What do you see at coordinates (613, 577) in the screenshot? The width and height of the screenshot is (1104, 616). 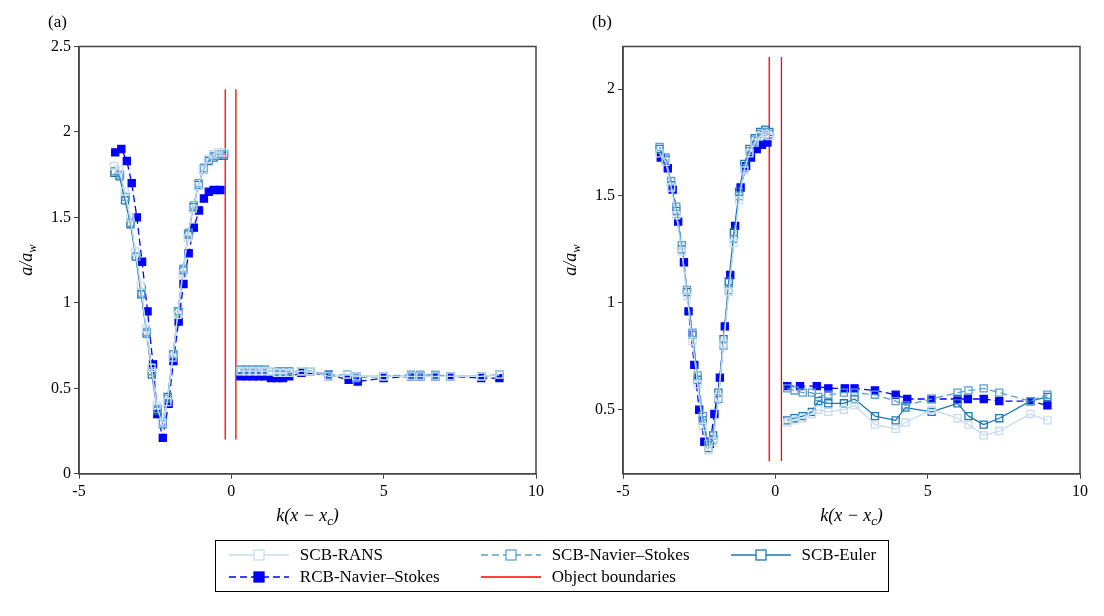 I see `legend-label: Object boundaries` at bounding box center [613, 577].